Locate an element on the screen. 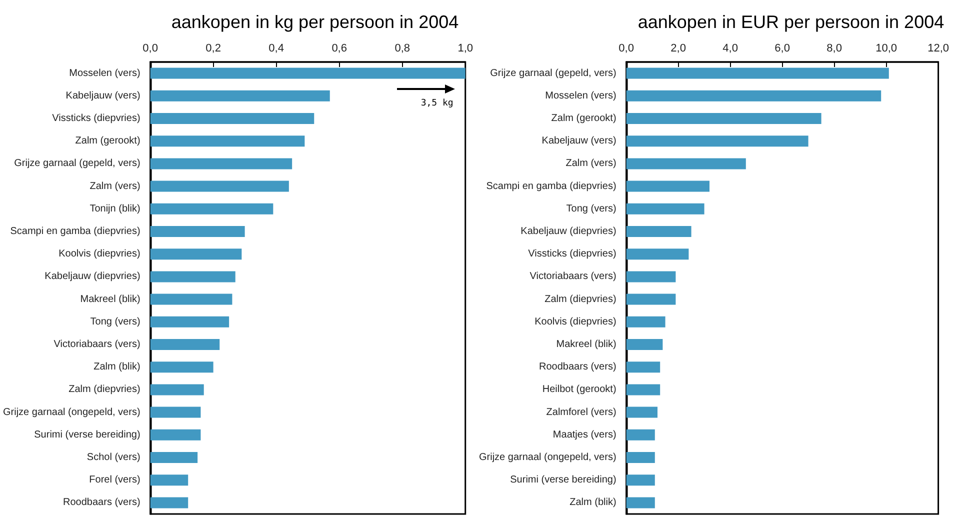  x-tick-label: 2,0 is located at coordinates (678, 48).